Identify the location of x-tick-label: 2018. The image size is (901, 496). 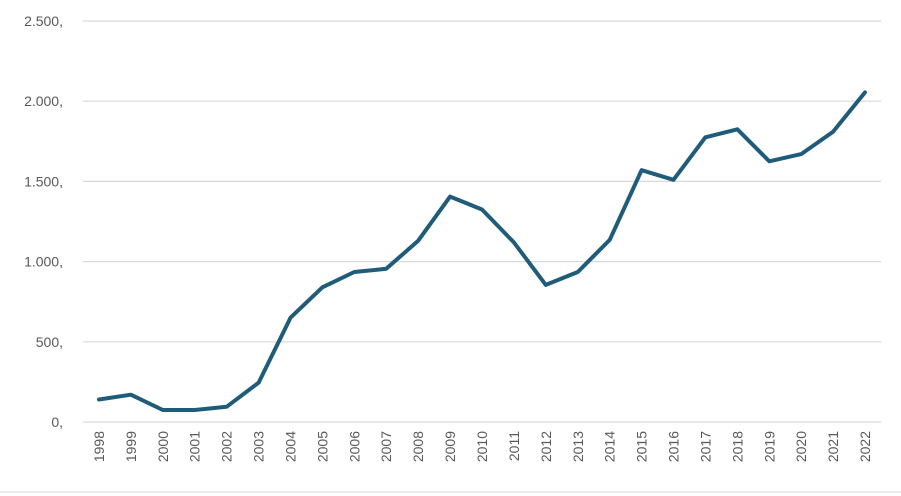
(737, 446).